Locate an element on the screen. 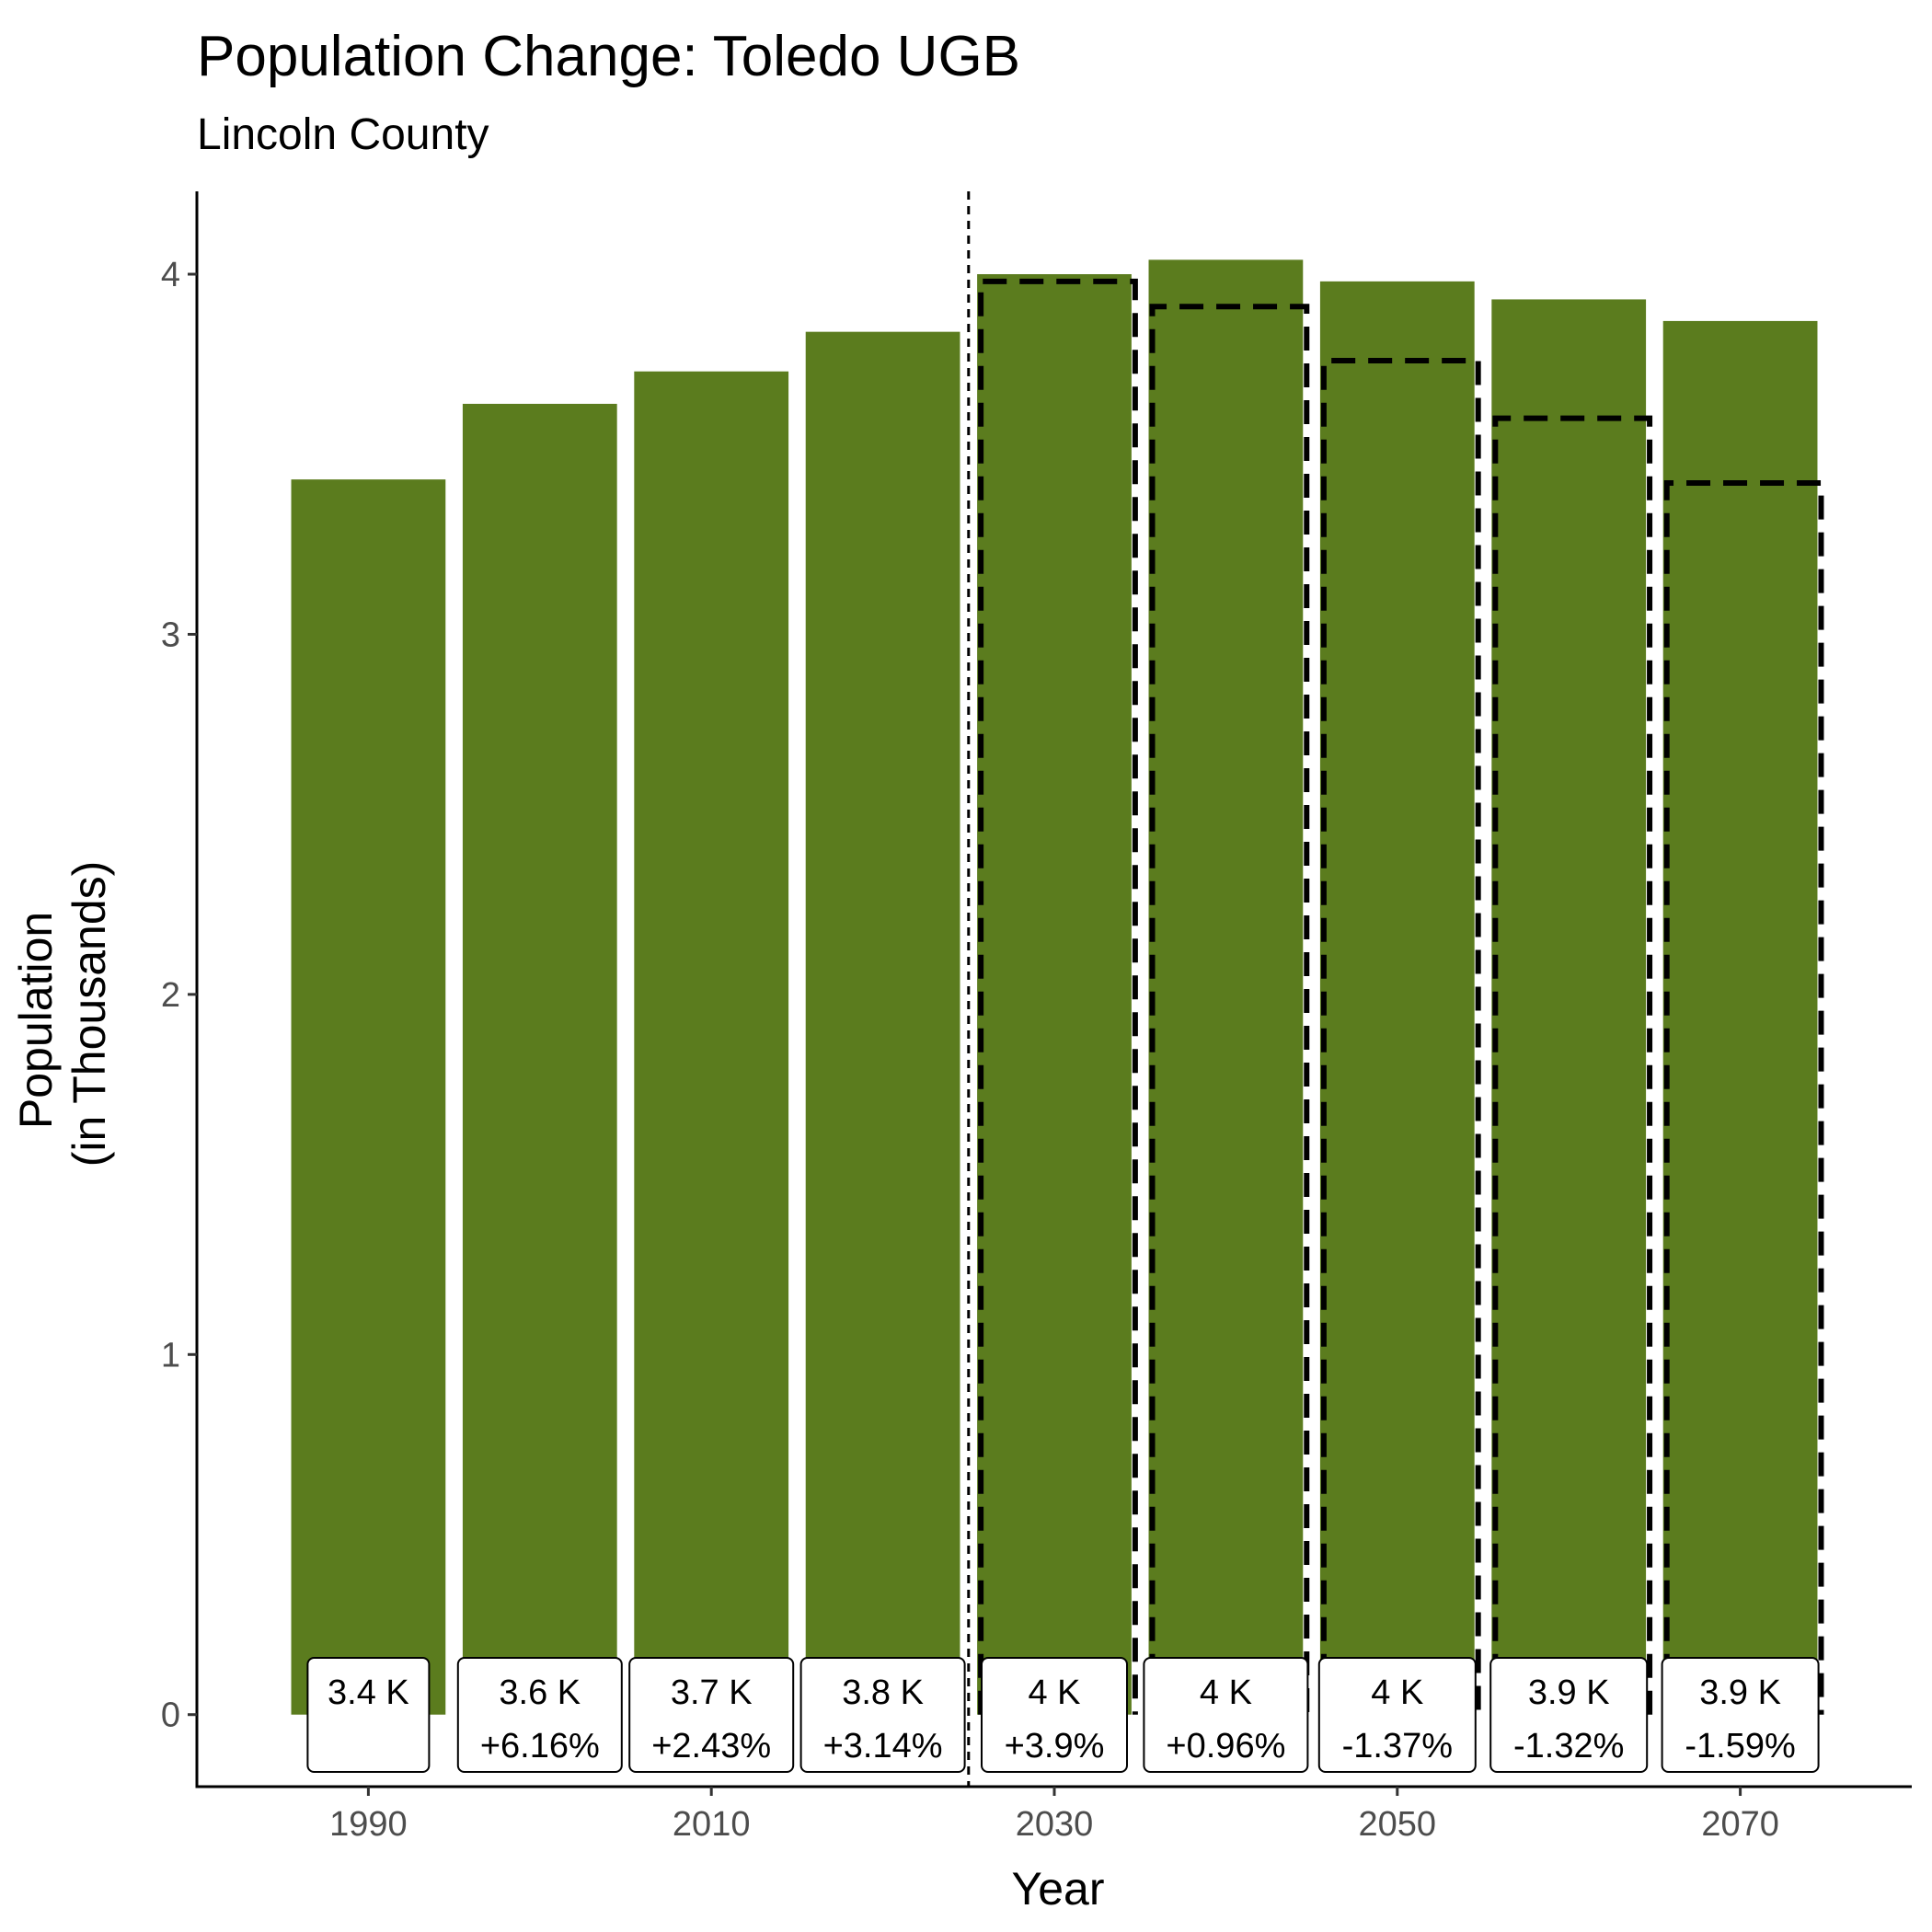 The image size is (1932, 1932). bar-2070 is located at coordinates (1740, 1018).